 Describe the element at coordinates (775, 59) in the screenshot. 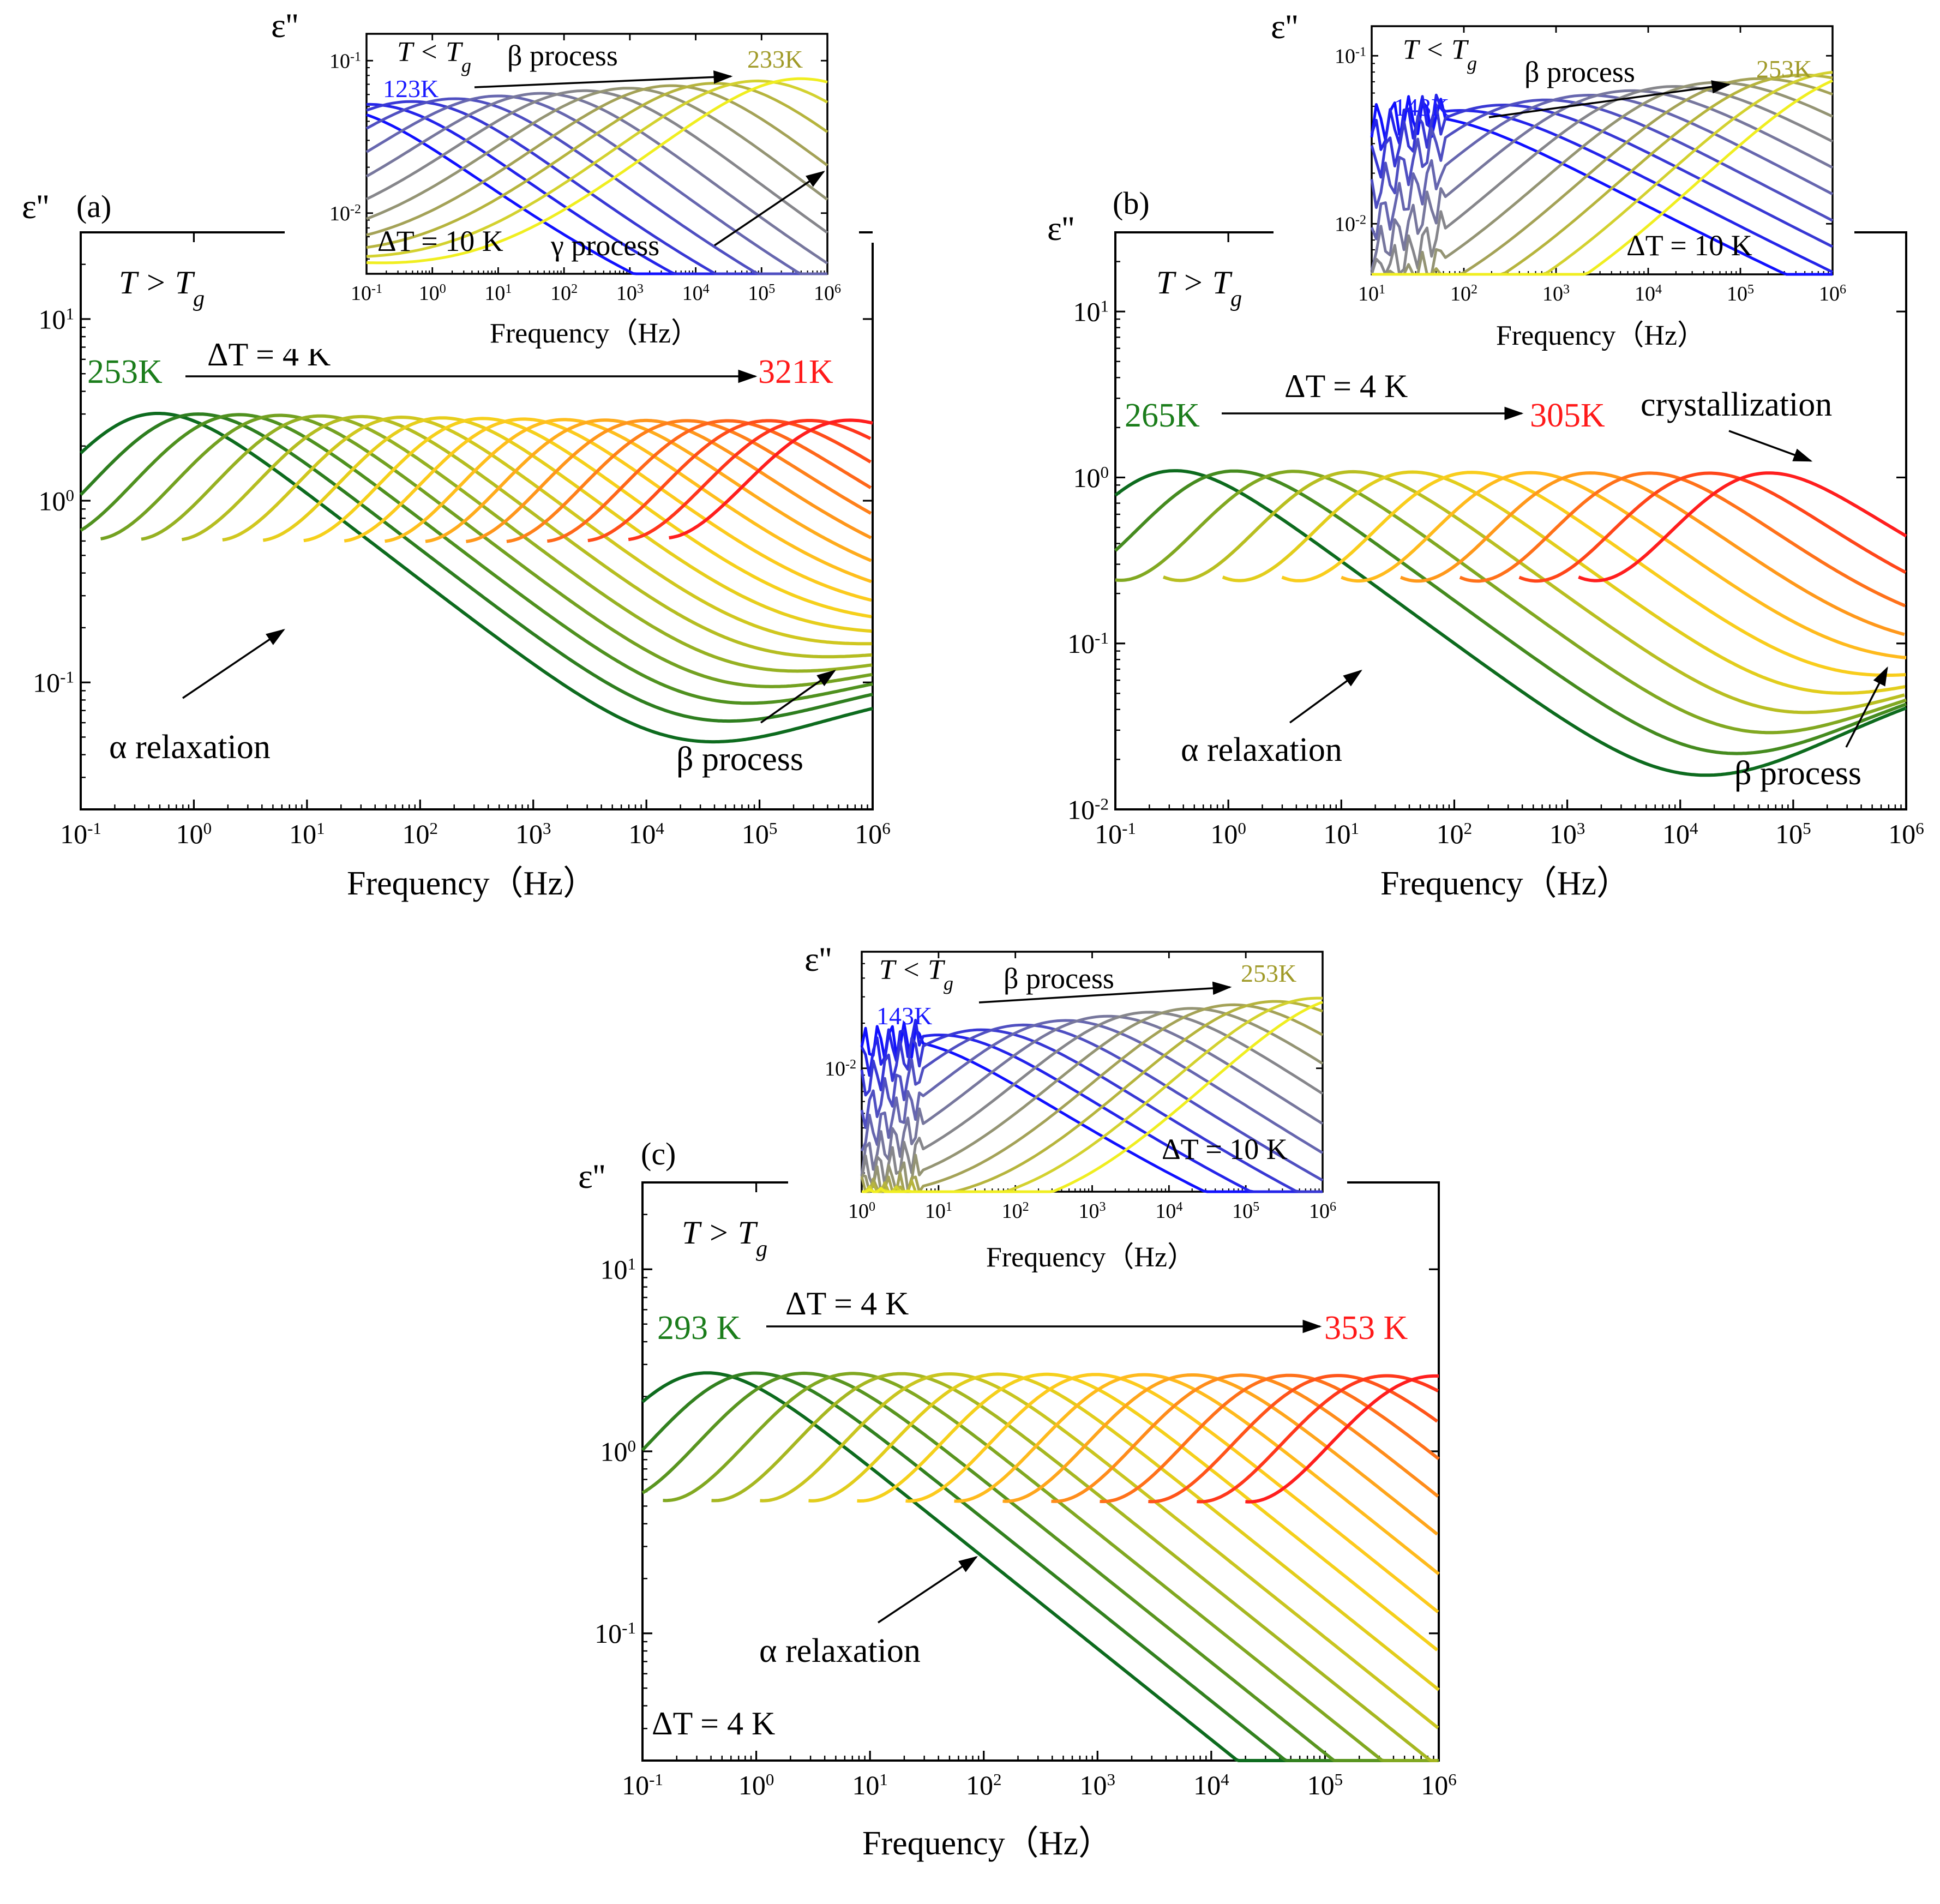

I see `inset-range-end: 233K` at that location.